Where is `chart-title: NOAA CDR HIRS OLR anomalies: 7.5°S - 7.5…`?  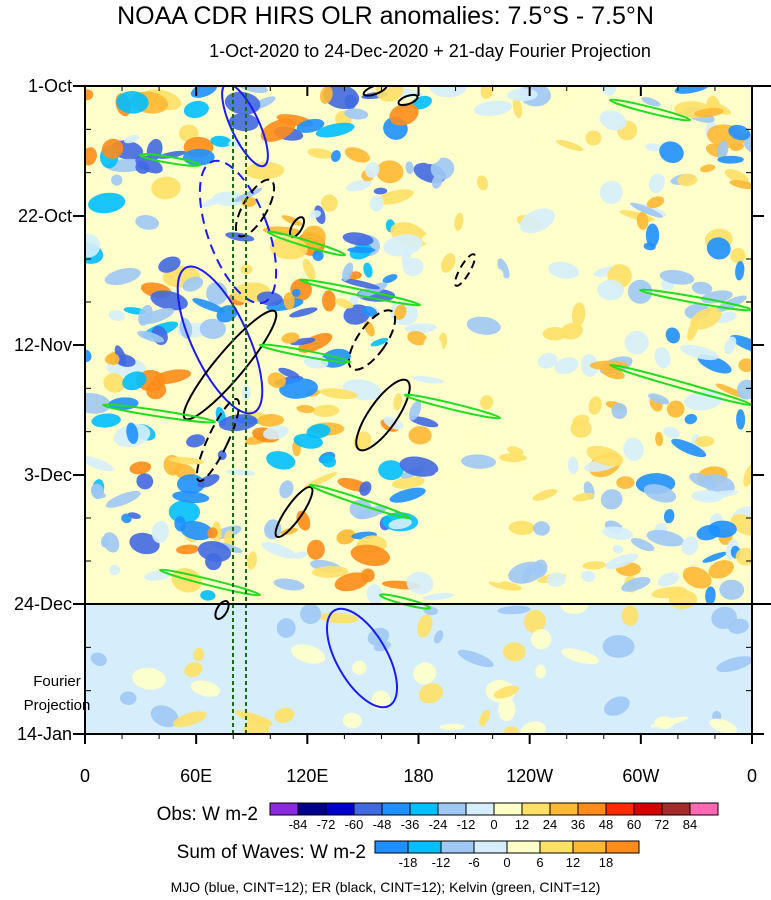 chart-title: NOAA CDR HIRS OLR anomalies: 7.5°S - 7.5… is located at coordinates (385, 16).